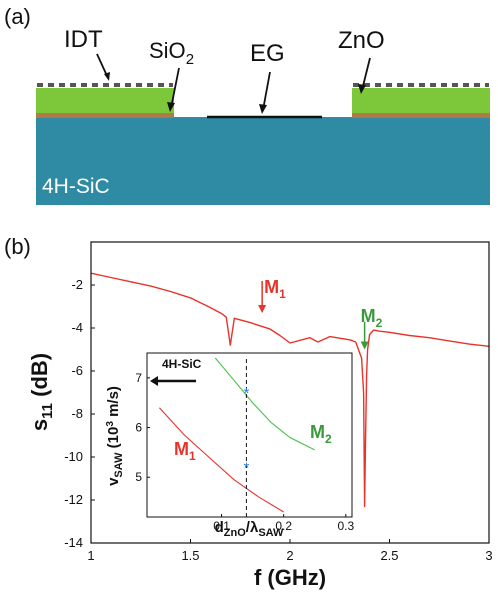  What do you see at coordinates (321, 434) in the screenshot?
I see `inset-series-label: M2` at bounding box center [321, 434].